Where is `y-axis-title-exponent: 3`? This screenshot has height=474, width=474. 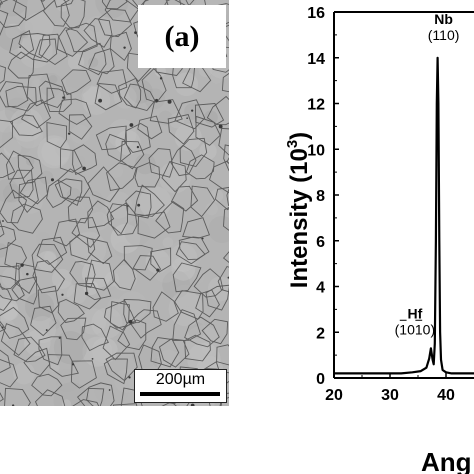
y-axis-title-exponent: 3 is located at coordinates (292, 144).